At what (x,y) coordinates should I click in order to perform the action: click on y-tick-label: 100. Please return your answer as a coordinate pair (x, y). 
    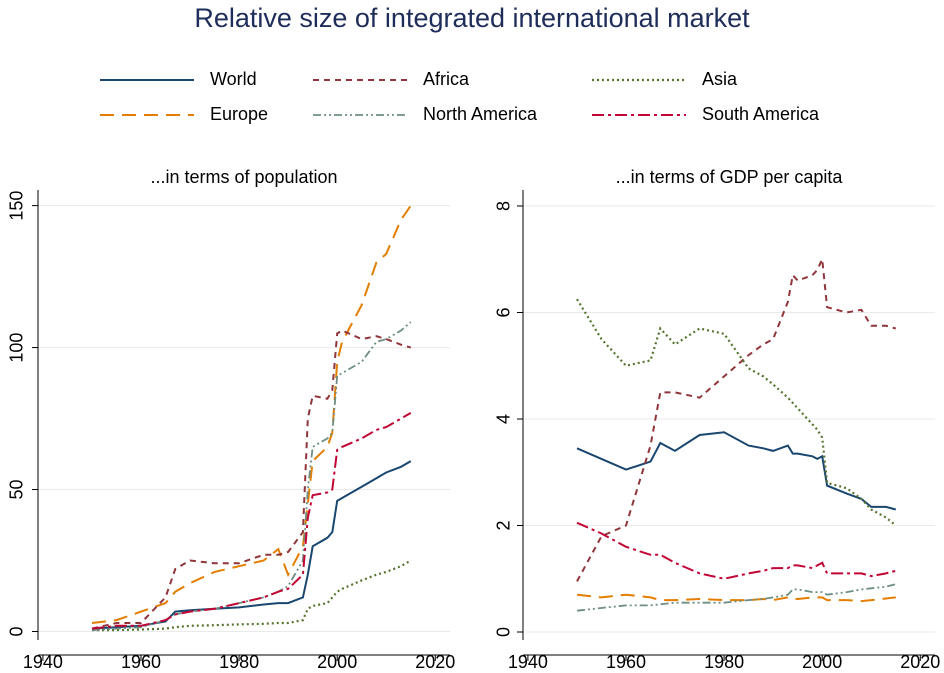
    Looking at the image, I should click on (17, 348).